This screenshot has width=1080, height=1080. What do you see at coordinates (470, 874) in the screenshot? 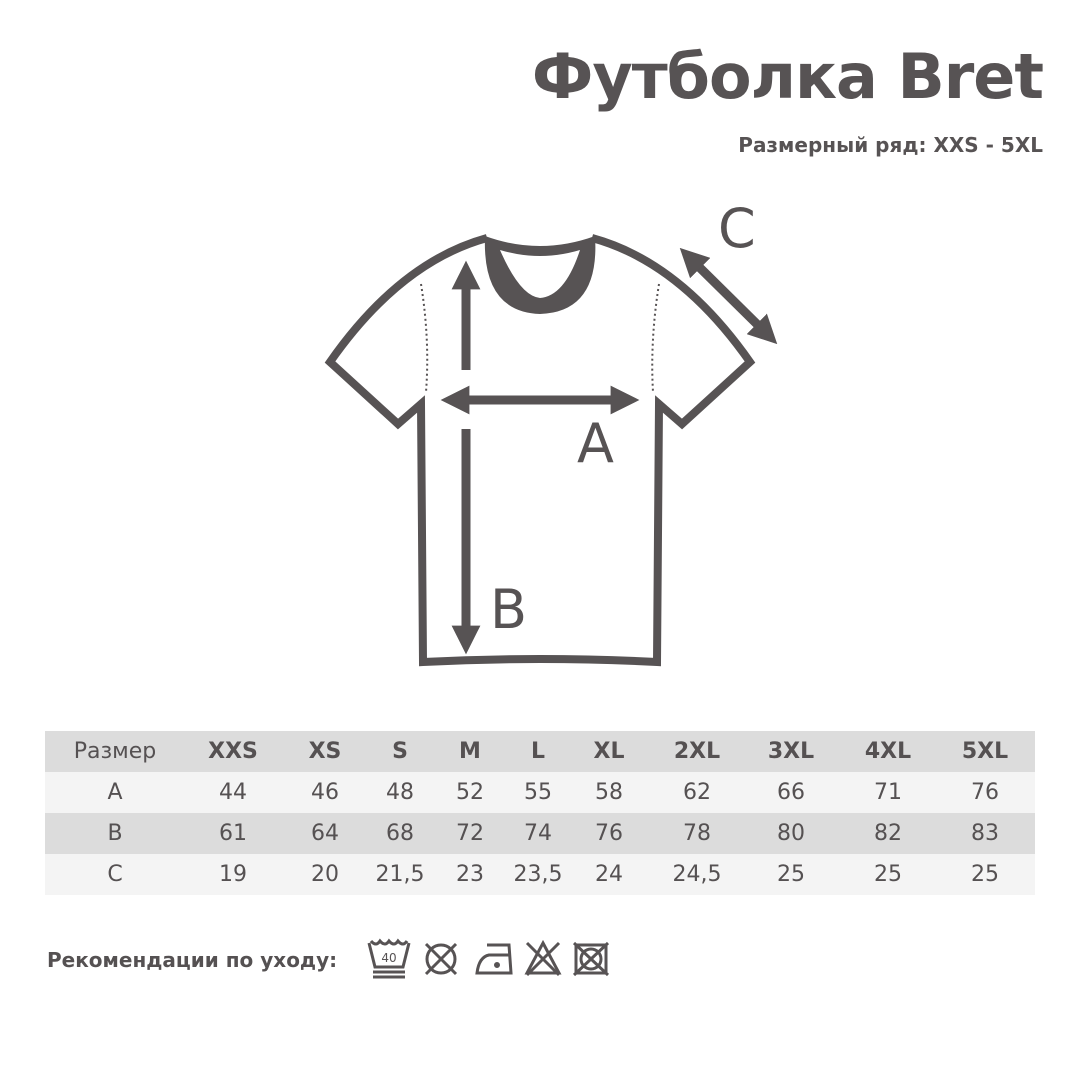
I see `table-cell: 23` at bounding box center [470, 874].